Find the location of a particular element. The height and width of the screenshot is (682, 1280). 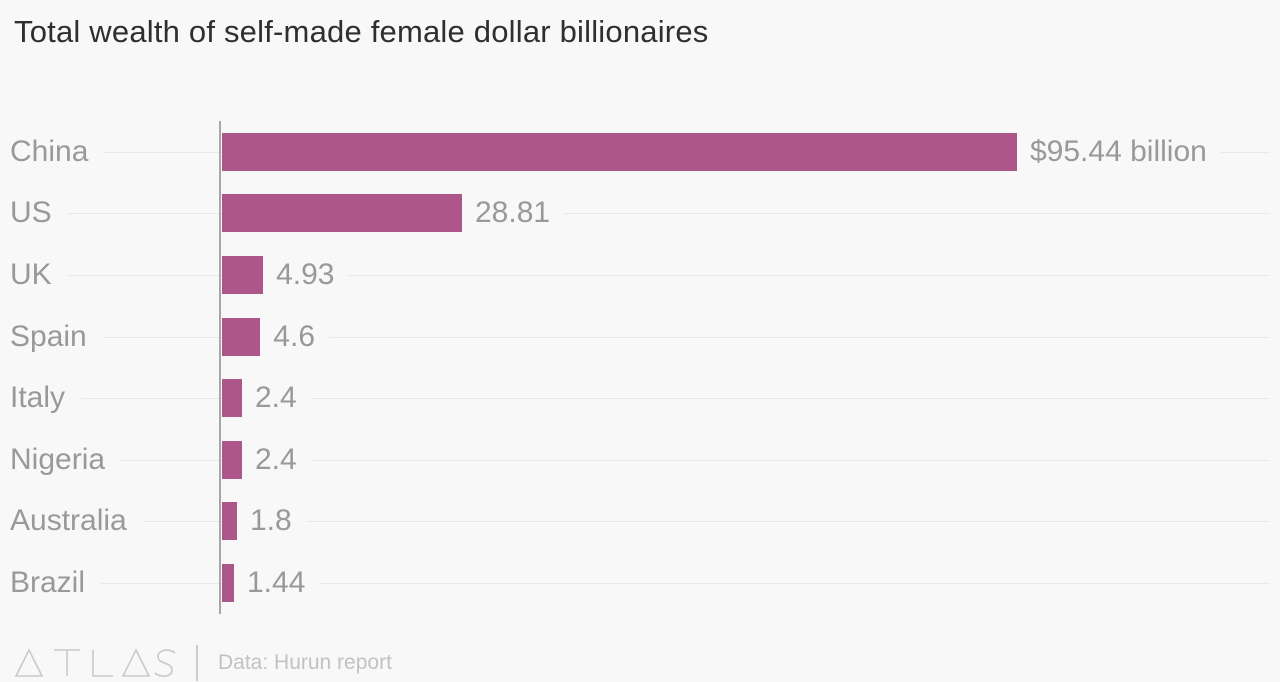

y-axis-line is located at coordinates (220, 367).